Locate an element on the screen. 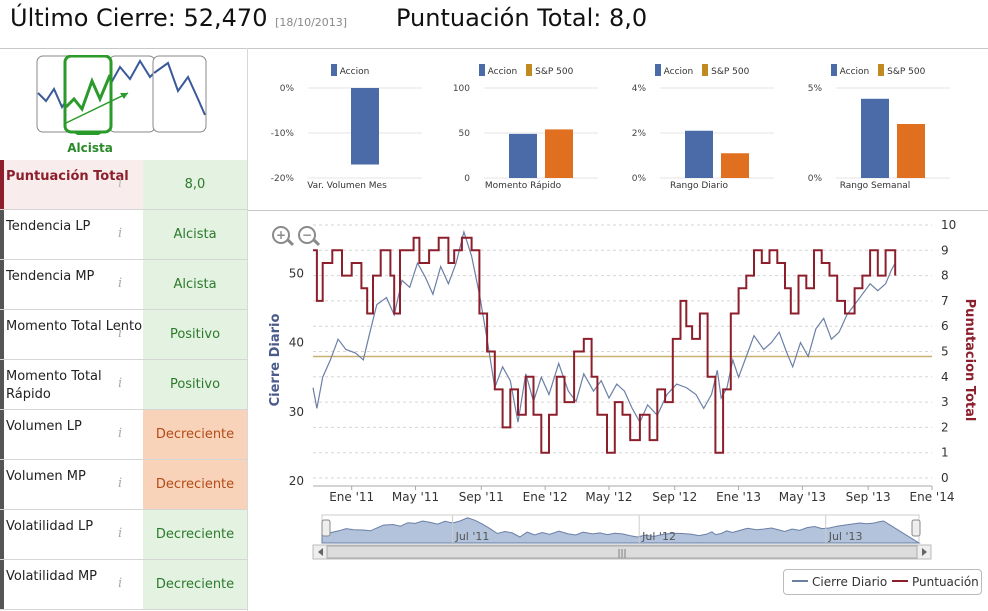  indicator-row: Volumen LP i Decreciente is located at coordinates (123, 435).